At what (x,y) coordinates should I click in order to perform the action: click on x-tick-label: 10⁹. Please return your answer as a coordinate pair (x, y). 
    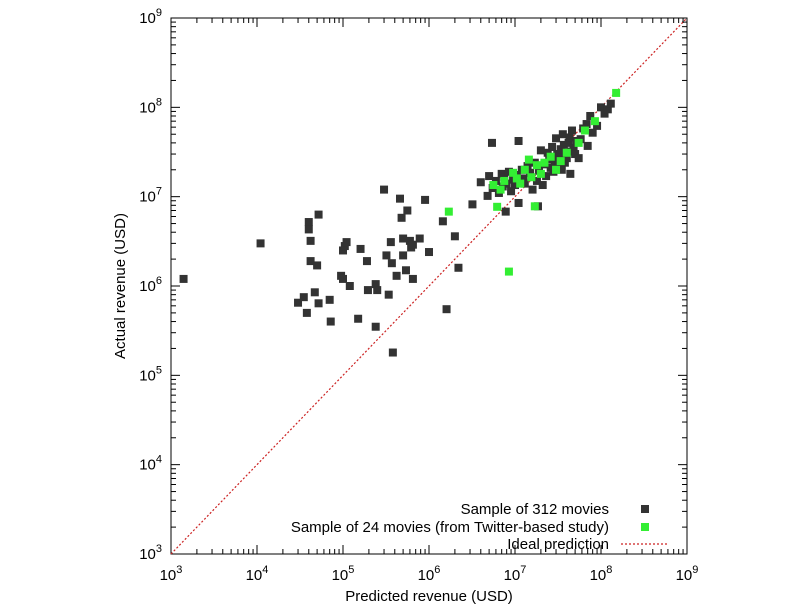
    Looking at the image, I should click on (687, 574).